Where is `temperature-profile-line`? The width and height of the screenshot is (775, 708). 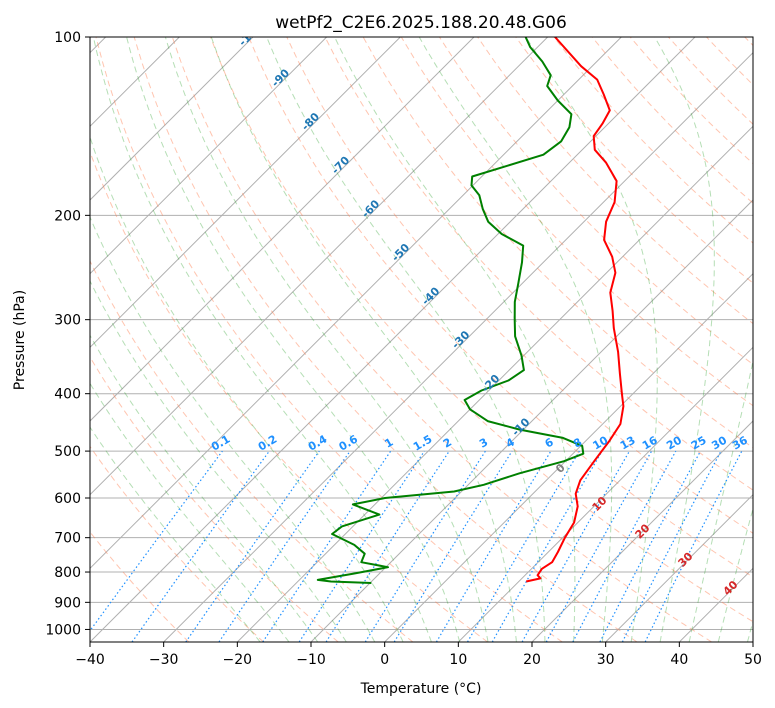
temperature-profile-line is located at coordinates (575, 310).